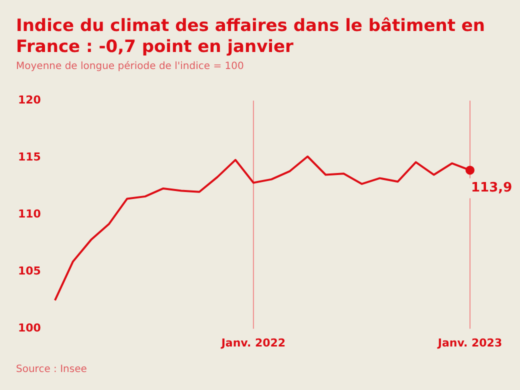 The image size is (520, 390). I want to click on x-tick-label: Janv. 2023, so click(469, 343).